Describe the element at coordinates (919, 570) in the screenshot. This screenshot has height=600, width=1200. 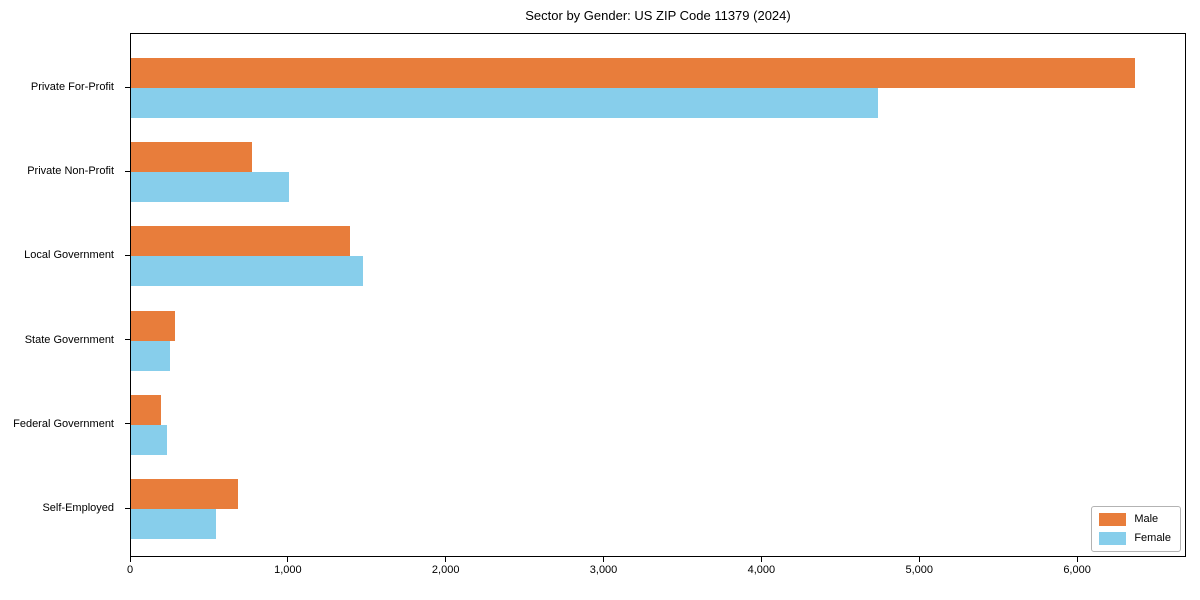
I see `x-tick-label: 5,000` at that location.